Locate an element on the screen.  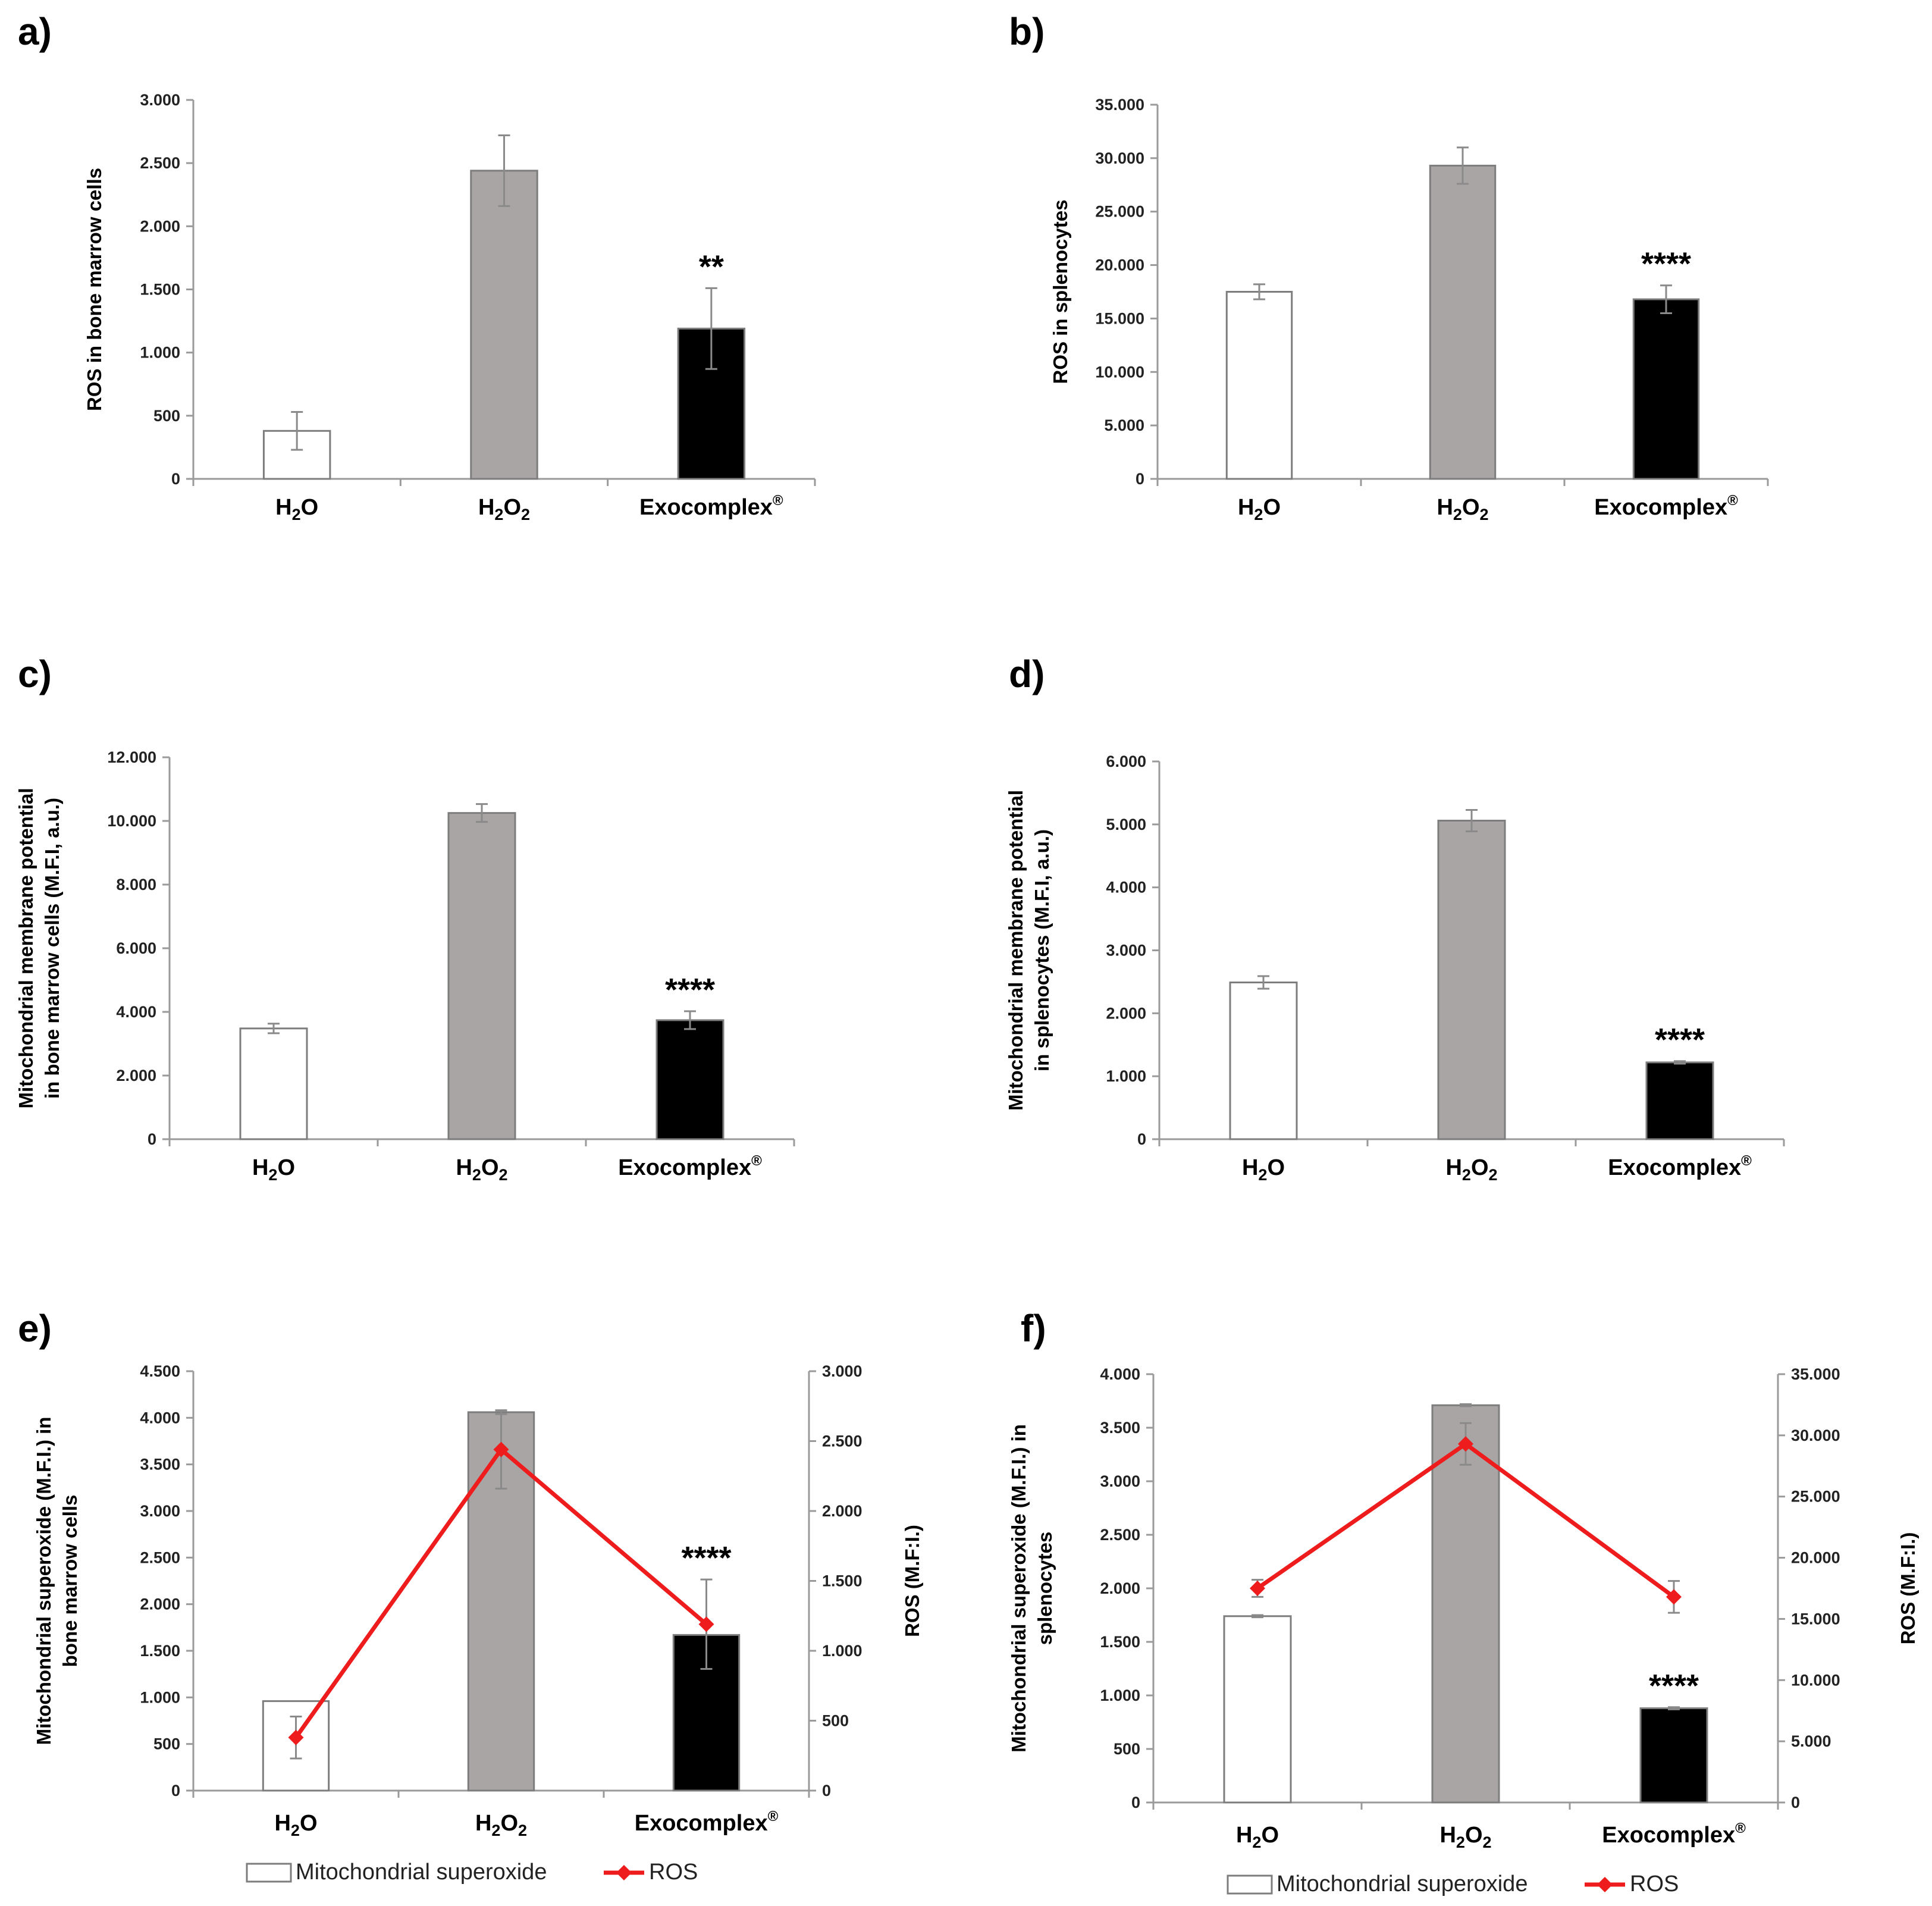
significance-mark: ** is located at coordinates (711, 266).